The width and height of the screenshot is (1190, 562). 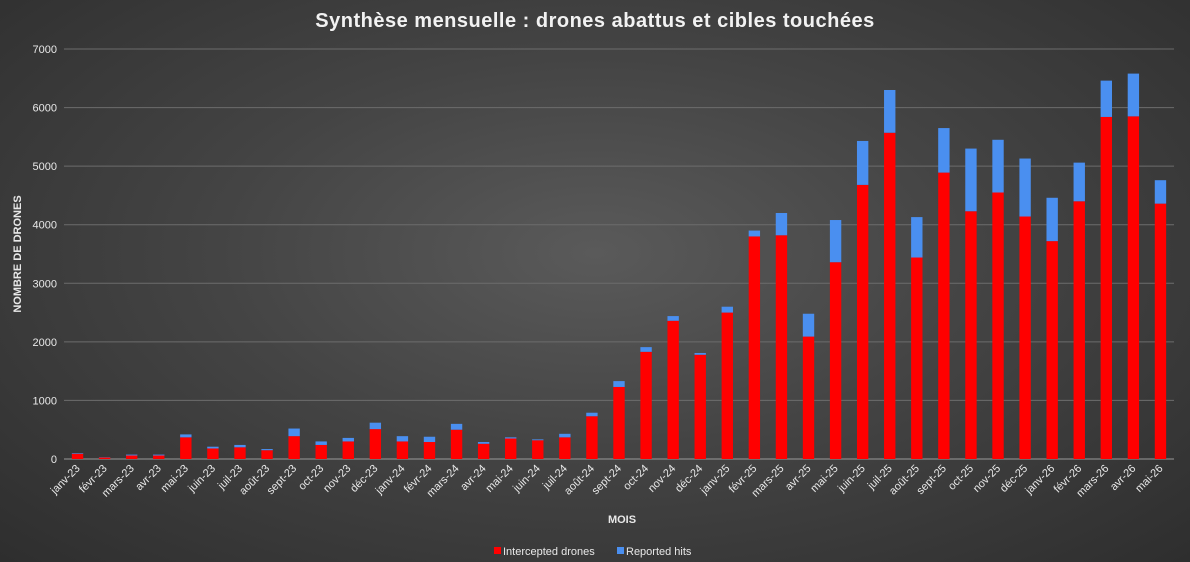 What do you see at coordinates (904, 480) in the screenshot?
I see `x-tick-label: août-25` at bounding box center [904, 480].